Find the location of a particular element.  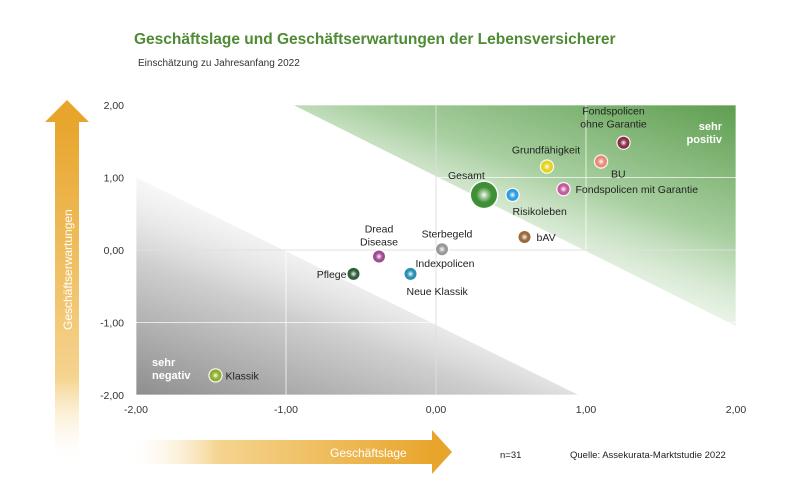

x-tick-label: 2,00 is located at coordinates (736, 410).